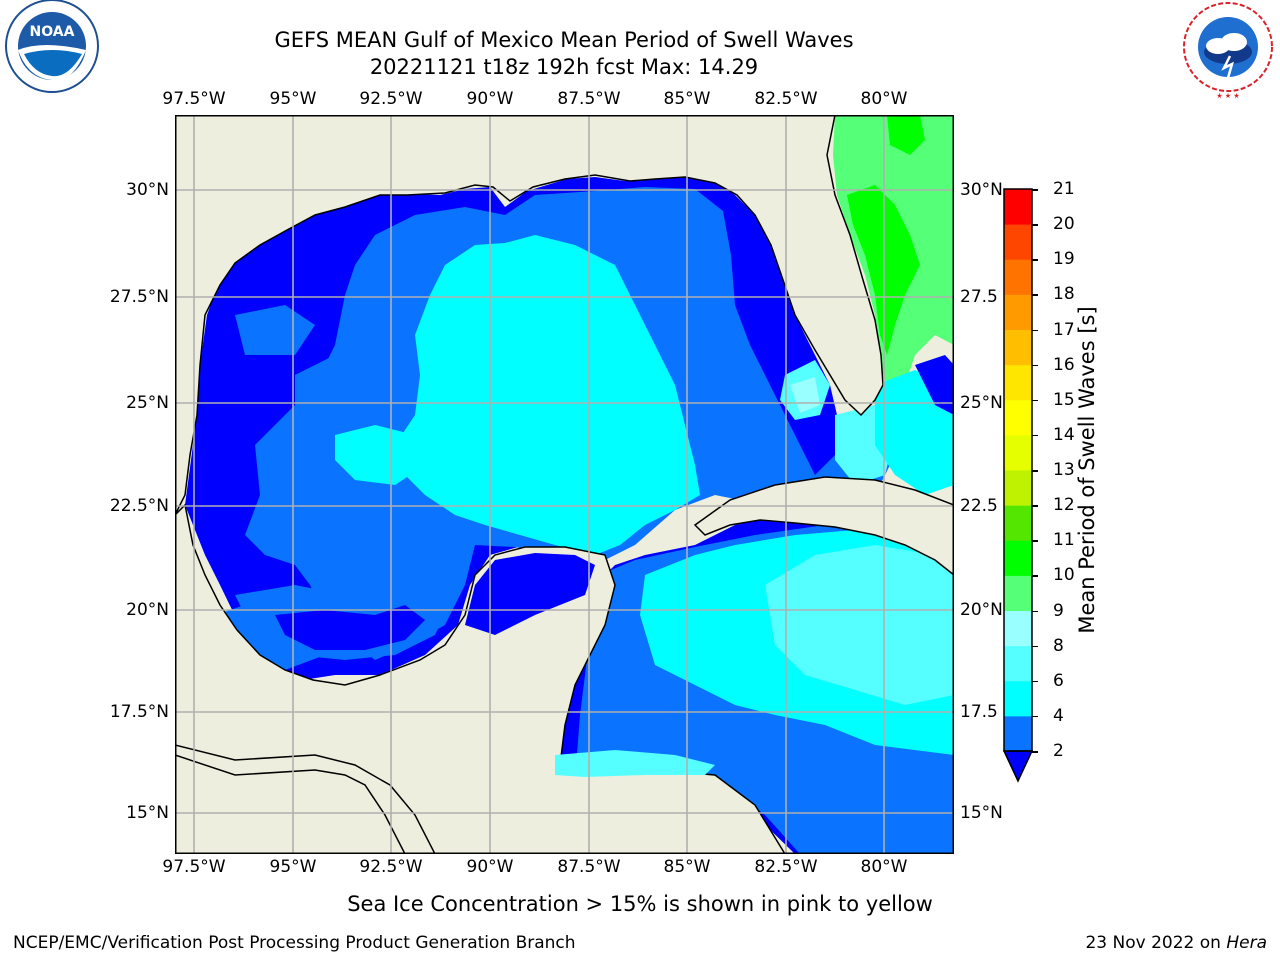 This screenshot has height=960, width=1280. I want to click on lat-label-left: 15°N, so click(147, 813).